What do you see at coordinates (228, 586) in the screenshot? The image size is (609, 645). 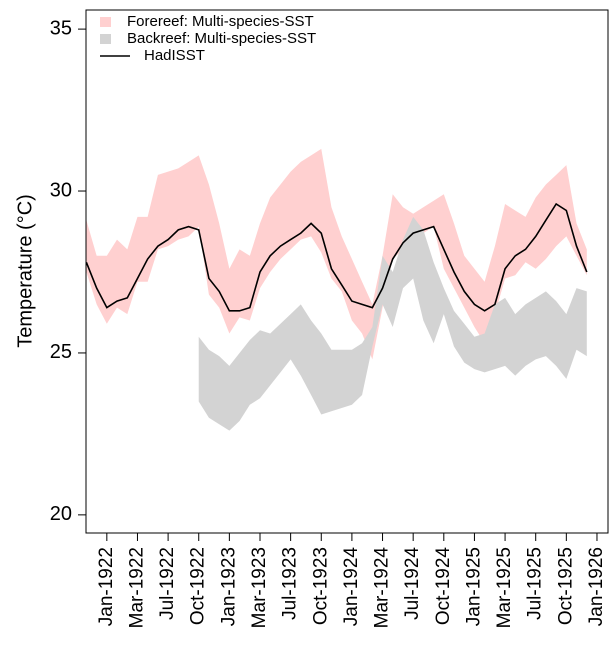 I see `x-tick-label: Jan-1923` at bounding box center [228, 586].